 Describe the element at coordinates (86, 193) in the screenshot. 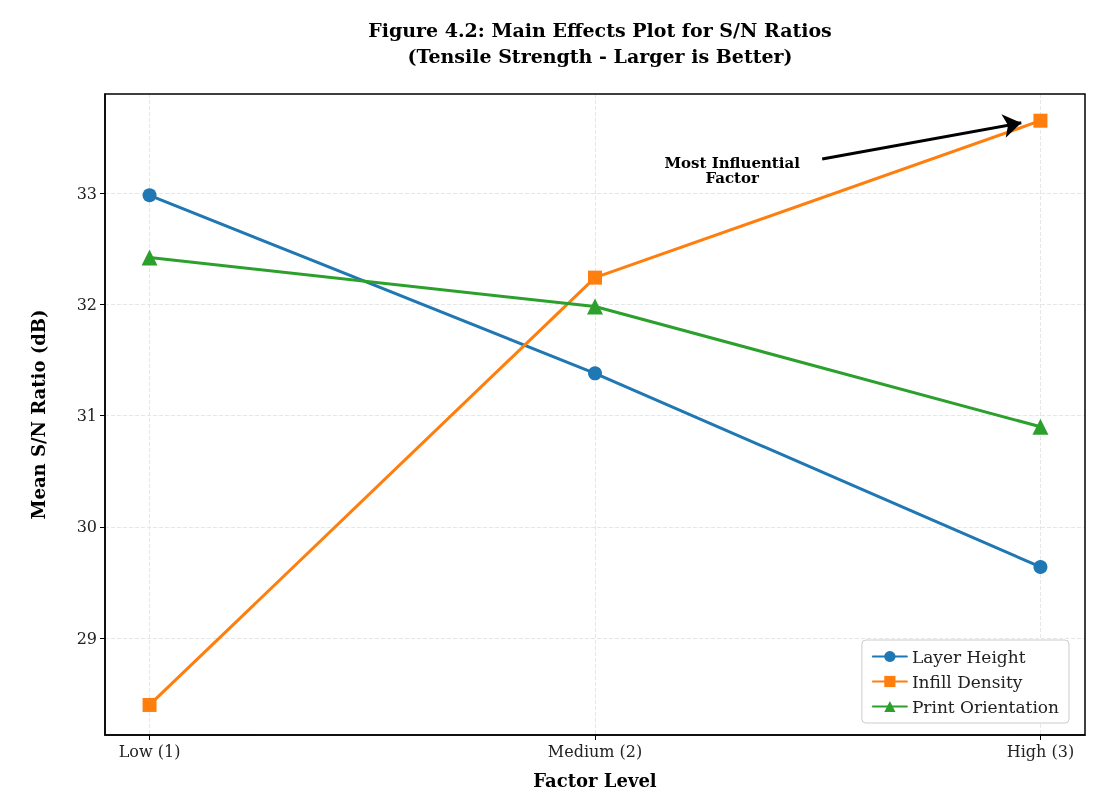

I see `y-tick-label: 33` at that location.